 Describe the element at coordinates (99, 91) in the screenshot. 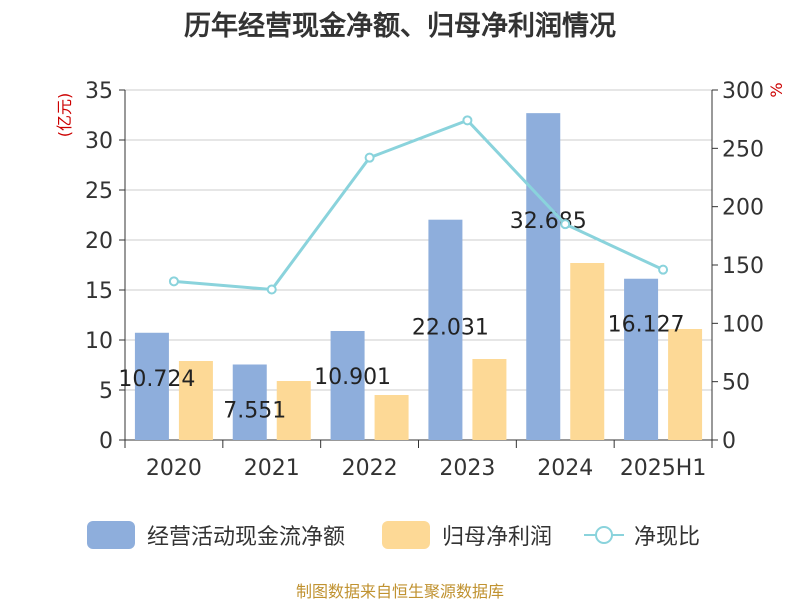

I see `left-axis-tick-label: 35` at that location.